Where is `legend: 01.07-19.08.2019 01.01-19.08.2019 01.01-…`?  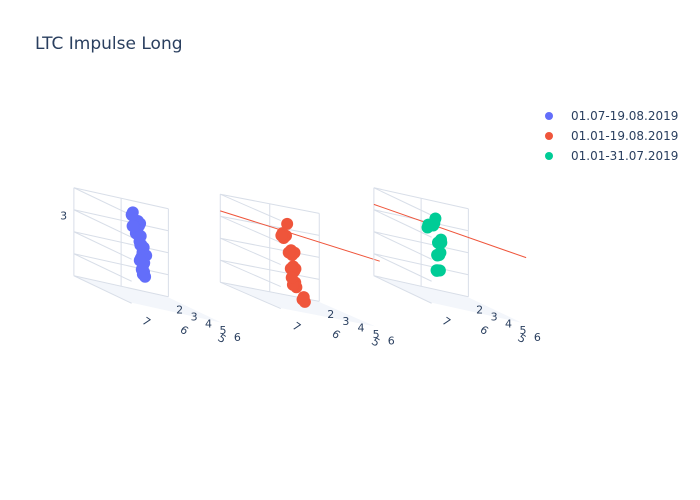
legend: 01.07-19.08.2019 01.01-19.08.2019 01.01-… is located at coordinates (610, 136).